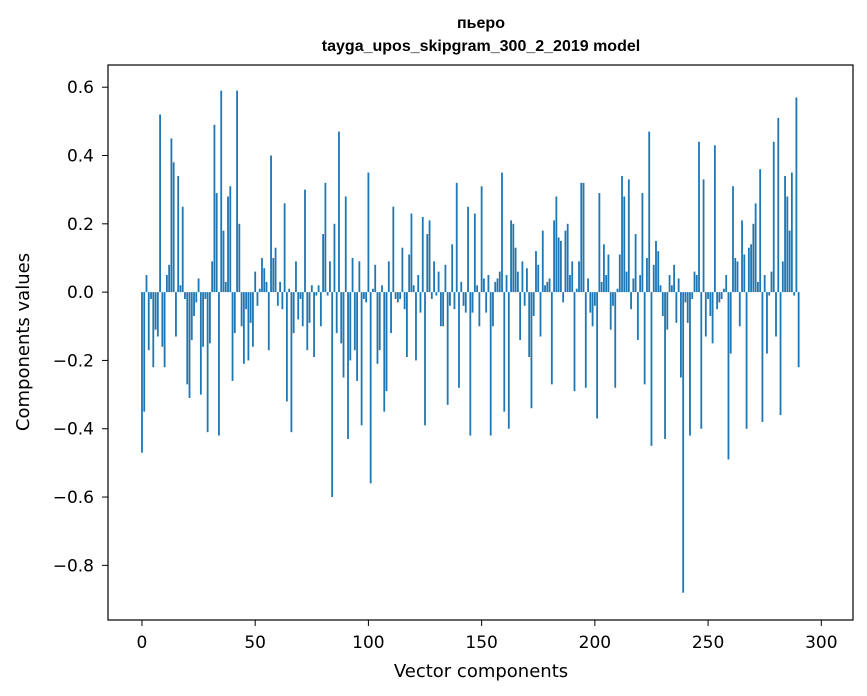  I want to click on x-tick-label: 100, so click(368, 643).